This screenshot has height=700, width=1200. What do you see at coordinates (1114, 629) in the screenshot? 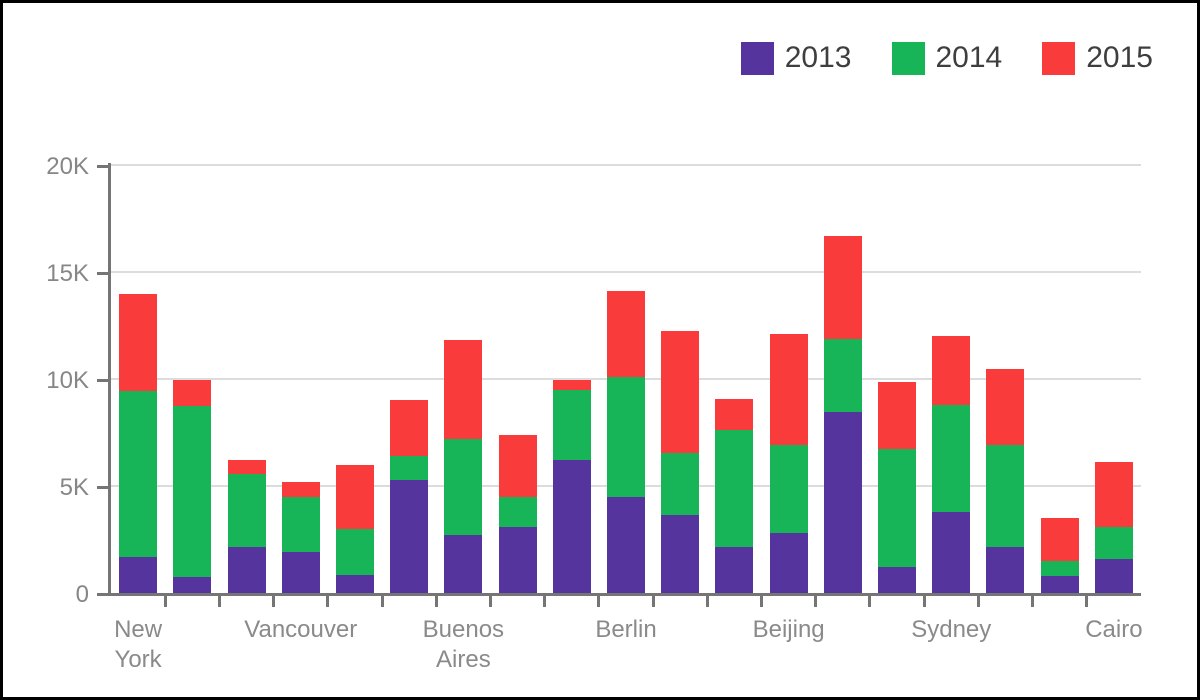
I see `x-axis-label: Cairo` at bounding box center [1114, 629].